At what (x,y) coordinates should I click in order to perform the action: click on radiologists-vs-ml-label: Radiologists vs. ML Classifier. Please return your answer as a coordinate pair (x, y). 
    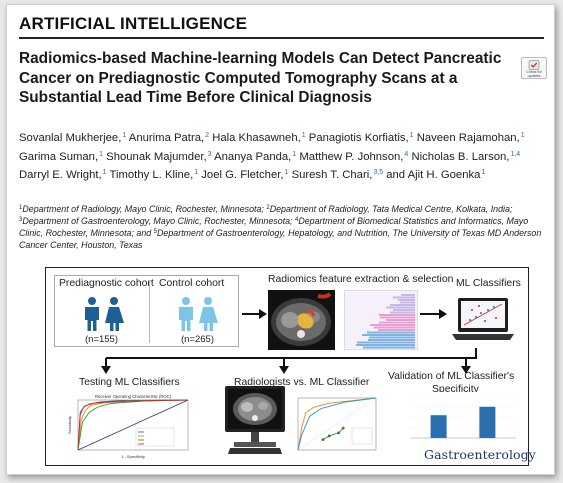
    Looking at the image, I should click on (302, 382).